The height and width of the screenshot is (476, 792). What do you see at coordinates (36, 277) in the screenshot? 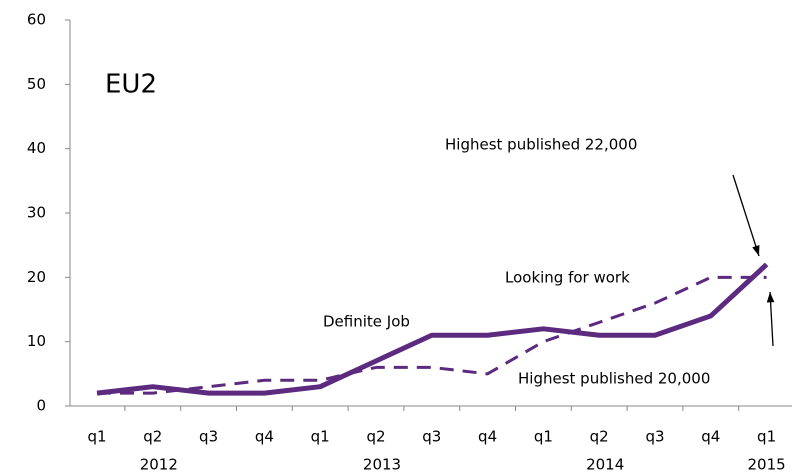
I see `y-tick-label: 20` at bounding box center [36, 277].